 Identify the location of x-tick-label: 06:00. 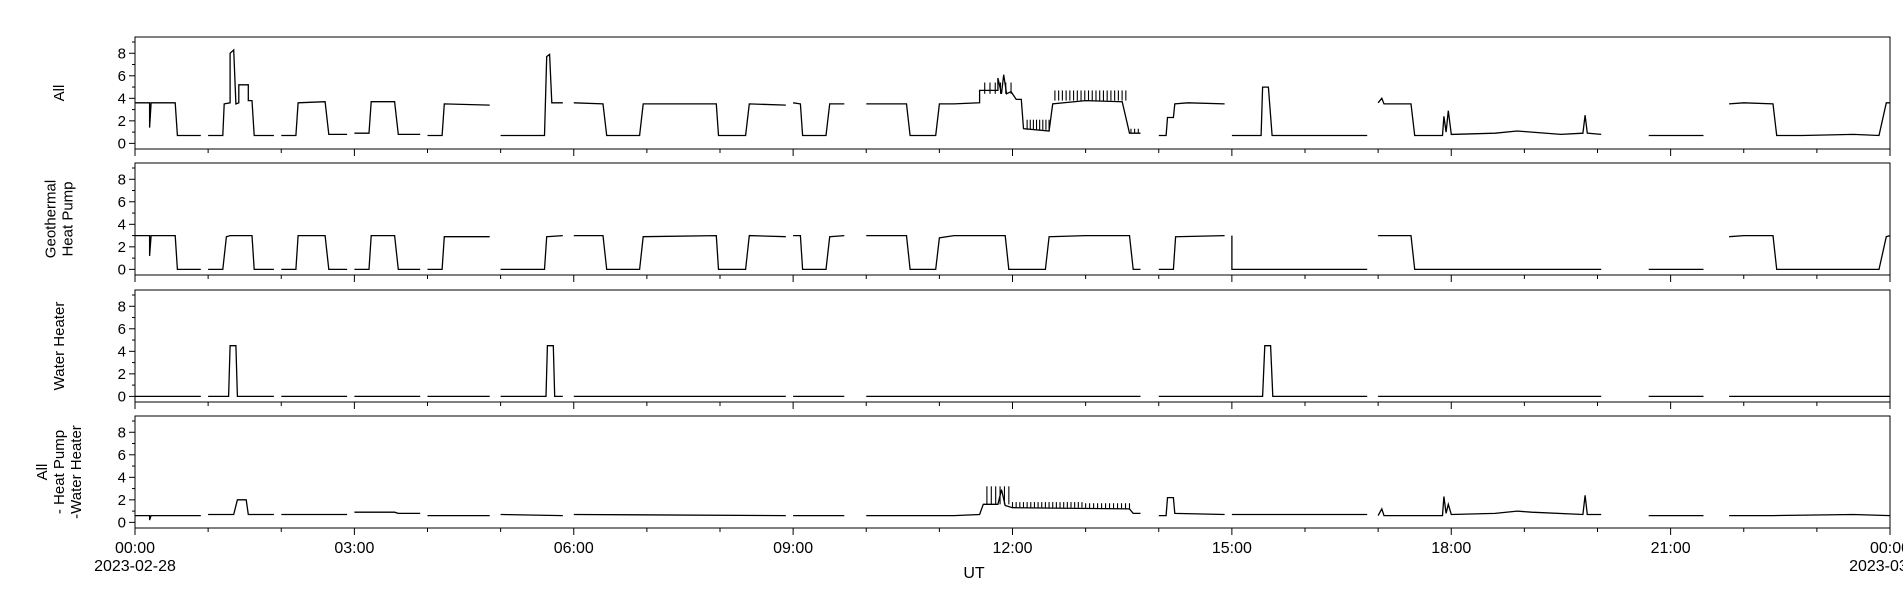
(574, 548).